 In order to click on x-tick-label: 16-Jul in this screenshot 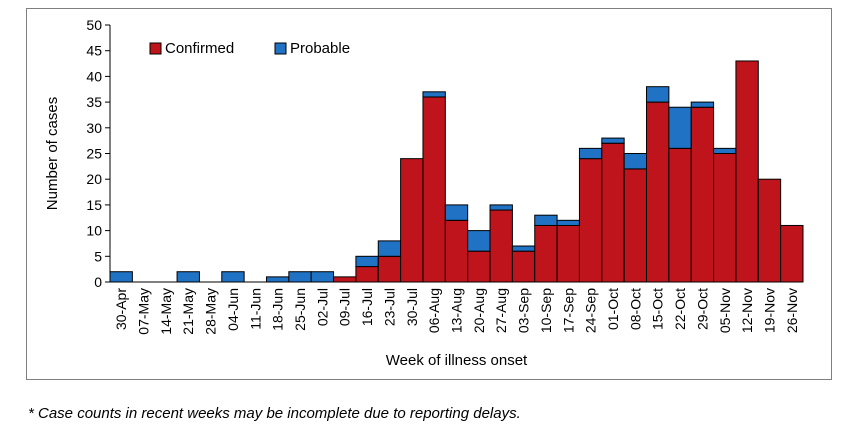, I will do `click(367, 307)`.